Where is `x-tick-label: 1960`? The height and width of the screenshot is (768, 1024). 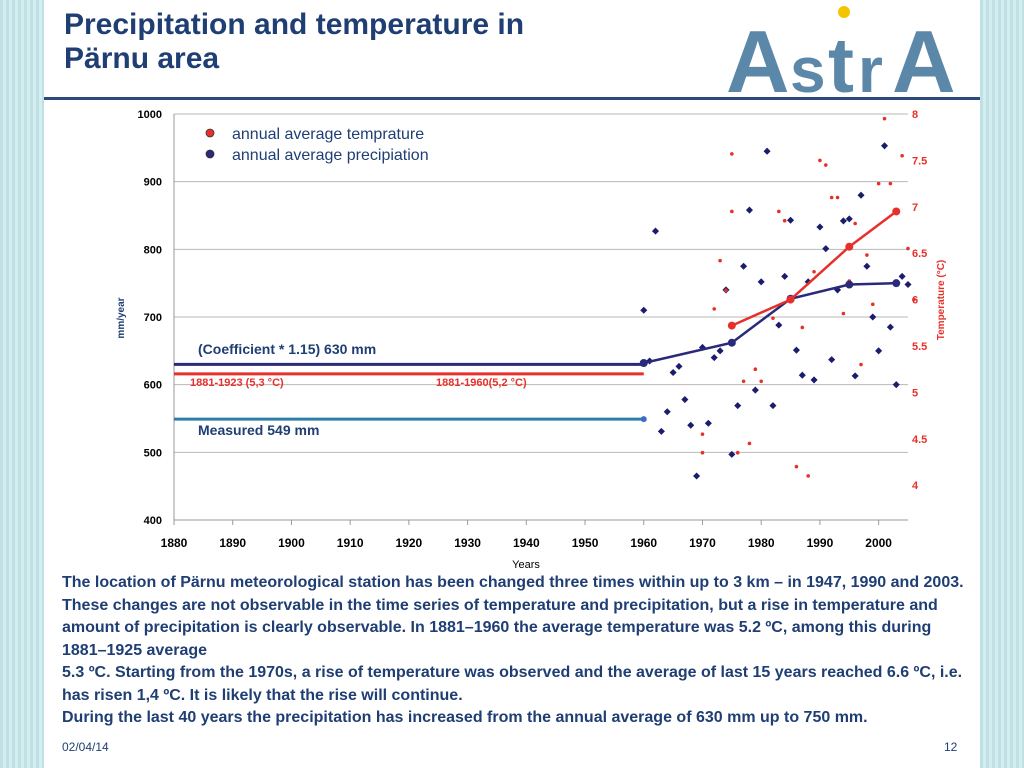 x-tick-label: 1960 is located at coordinates (643, 543).